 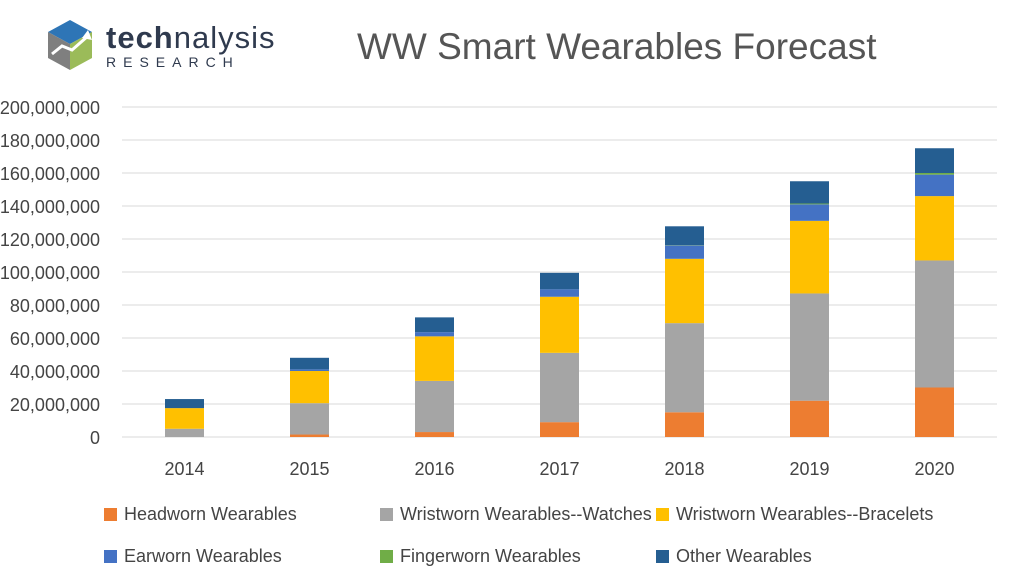 What do you see at coordinates (809, 418) in the screenshot?
I see `bar-segment-headworn-2019` at bounding box center [809, 418].